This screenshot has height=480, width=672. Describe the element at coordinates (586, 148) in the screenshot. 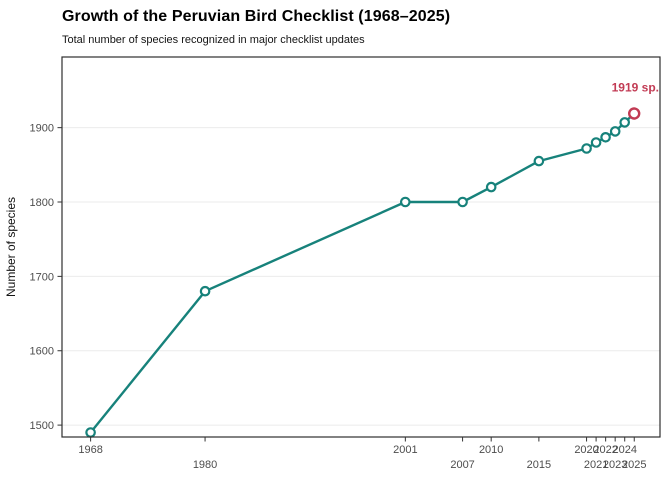

I see `data-point-2020` at that location.